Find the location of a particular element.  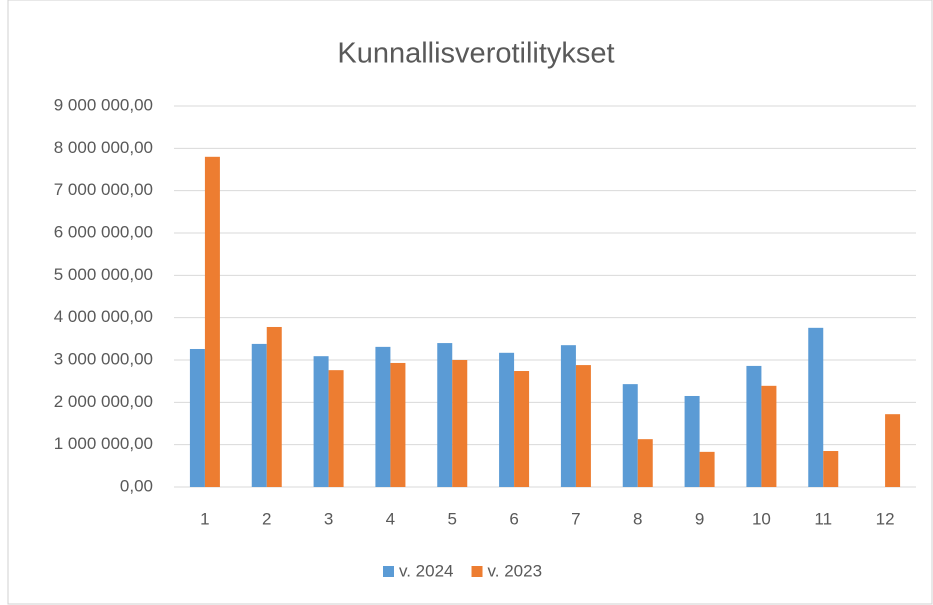

legend-label: v. 2024 is located at coordinates (426, 570).